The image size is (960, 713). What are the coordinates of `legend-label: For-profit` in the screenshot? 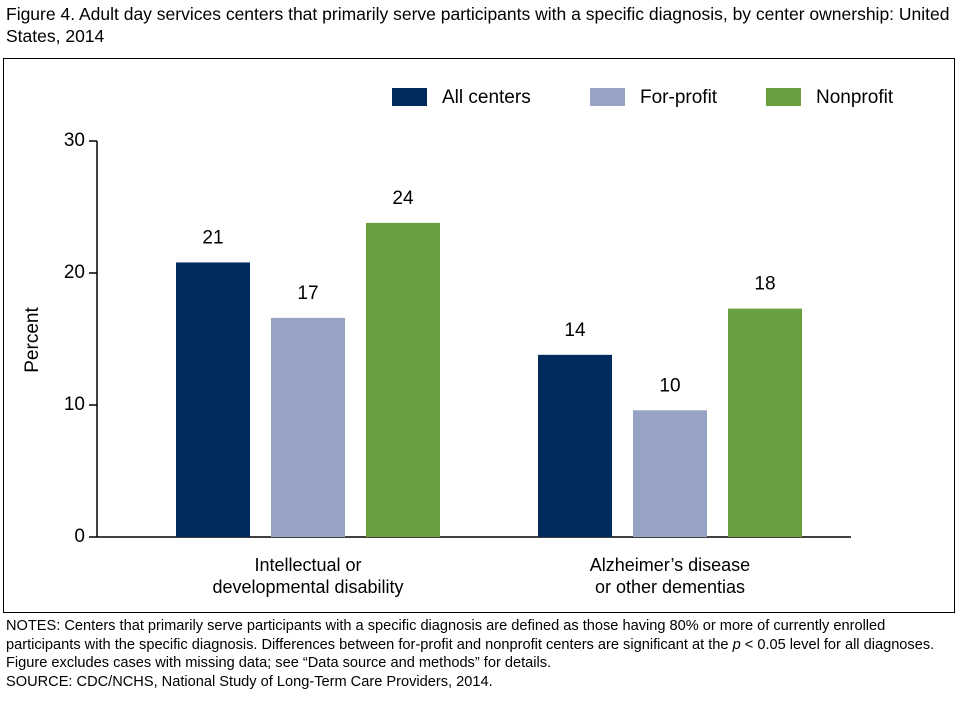 It's located at (679, 97).